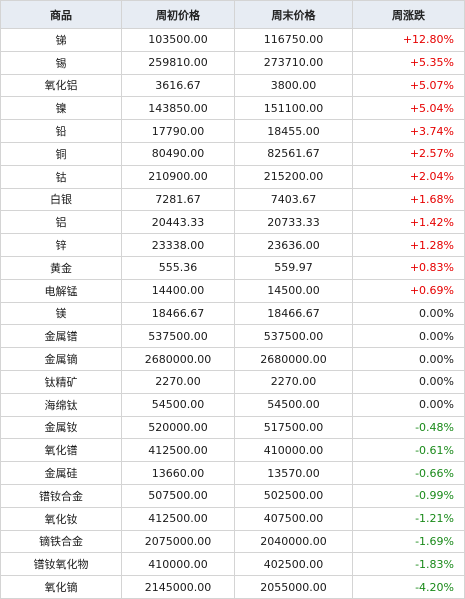 Image resolution: width=465 pixels, height=599 pixels. I want to click on week-open-price-cell: 54500.00, so click(178, 404).